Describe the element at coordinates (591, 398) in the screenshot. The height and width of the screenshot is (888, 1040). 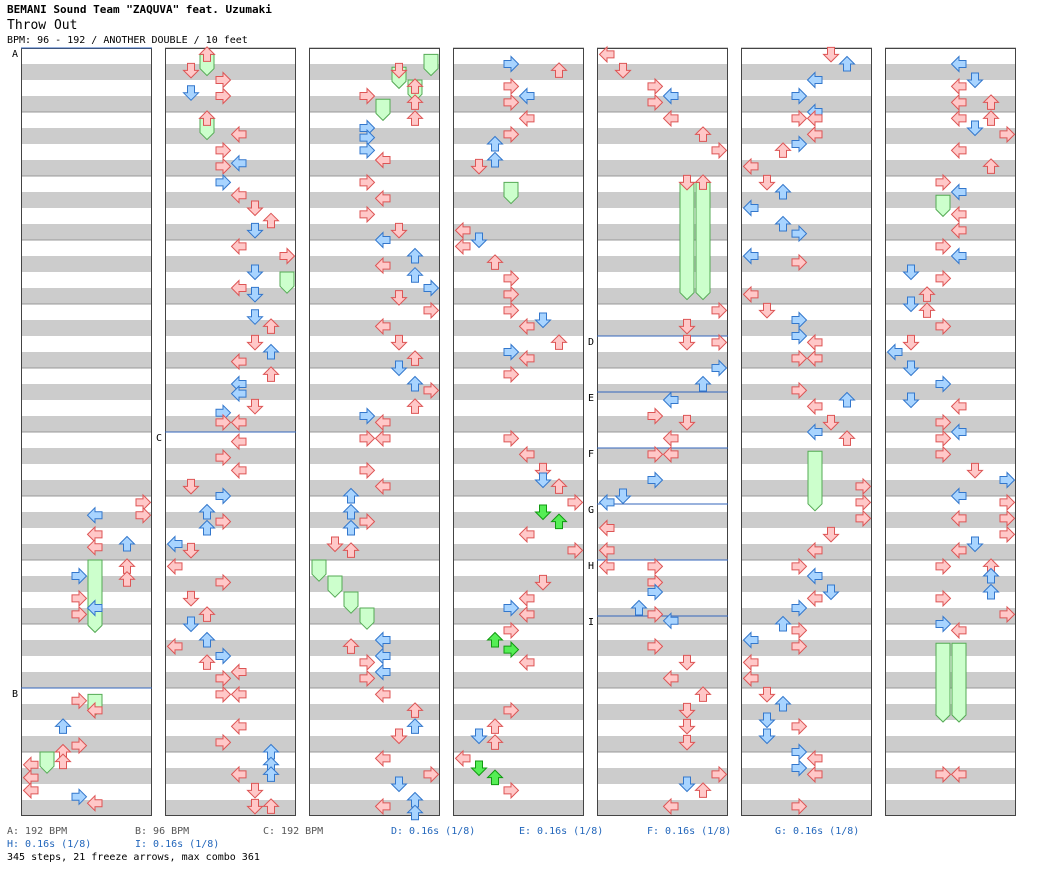
I see `marker-label: E` at that location.